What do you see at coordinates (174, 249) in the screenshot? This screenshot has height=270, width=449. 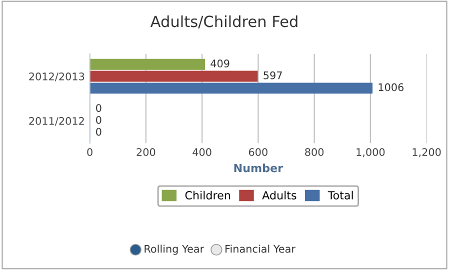 I see `text: Rolling Year` at bounding box center [174, 249].